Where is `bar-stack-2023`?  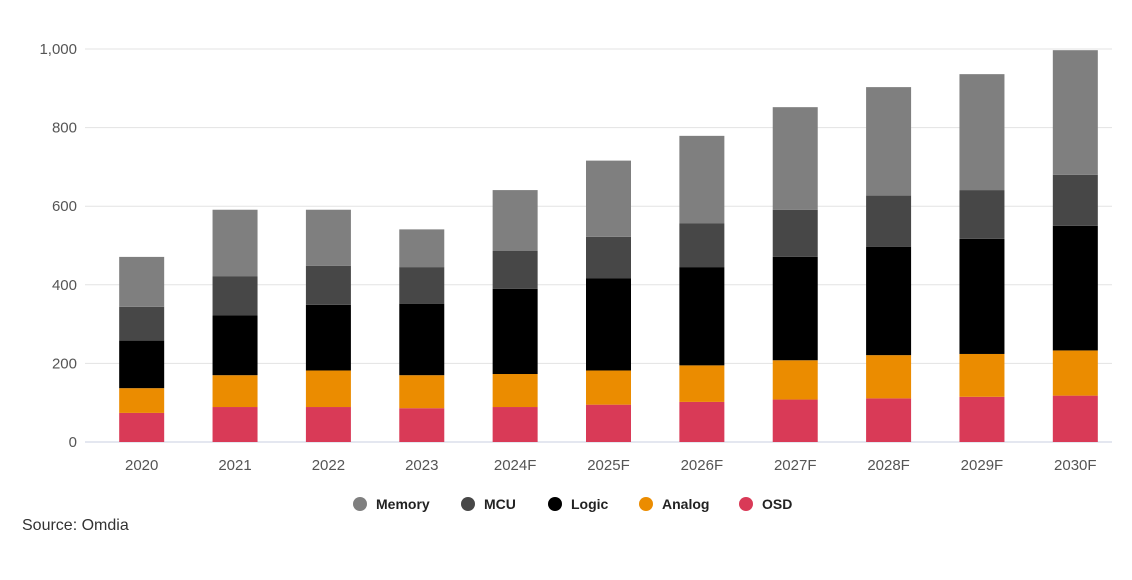 bar-stack-2023 is located at coordinates (422, 335).